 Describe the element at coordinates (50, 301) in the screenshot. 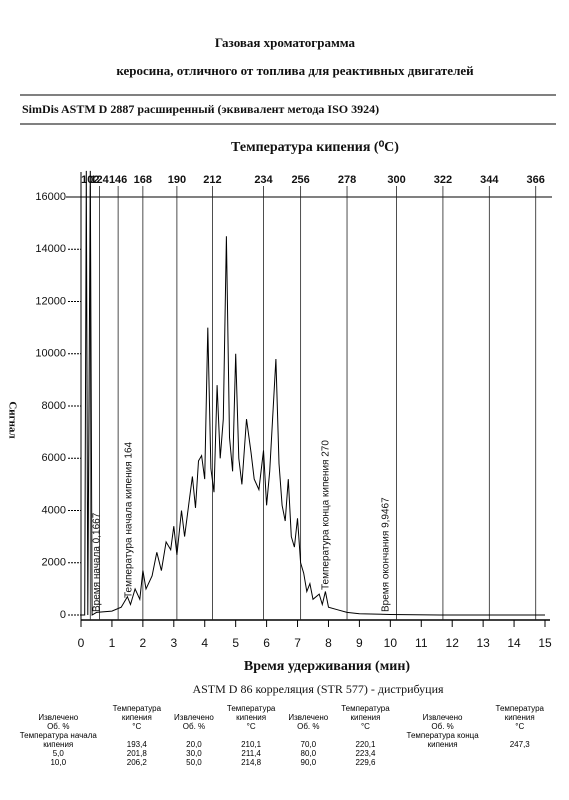

I see `y-tick-label: 12000` at that location.